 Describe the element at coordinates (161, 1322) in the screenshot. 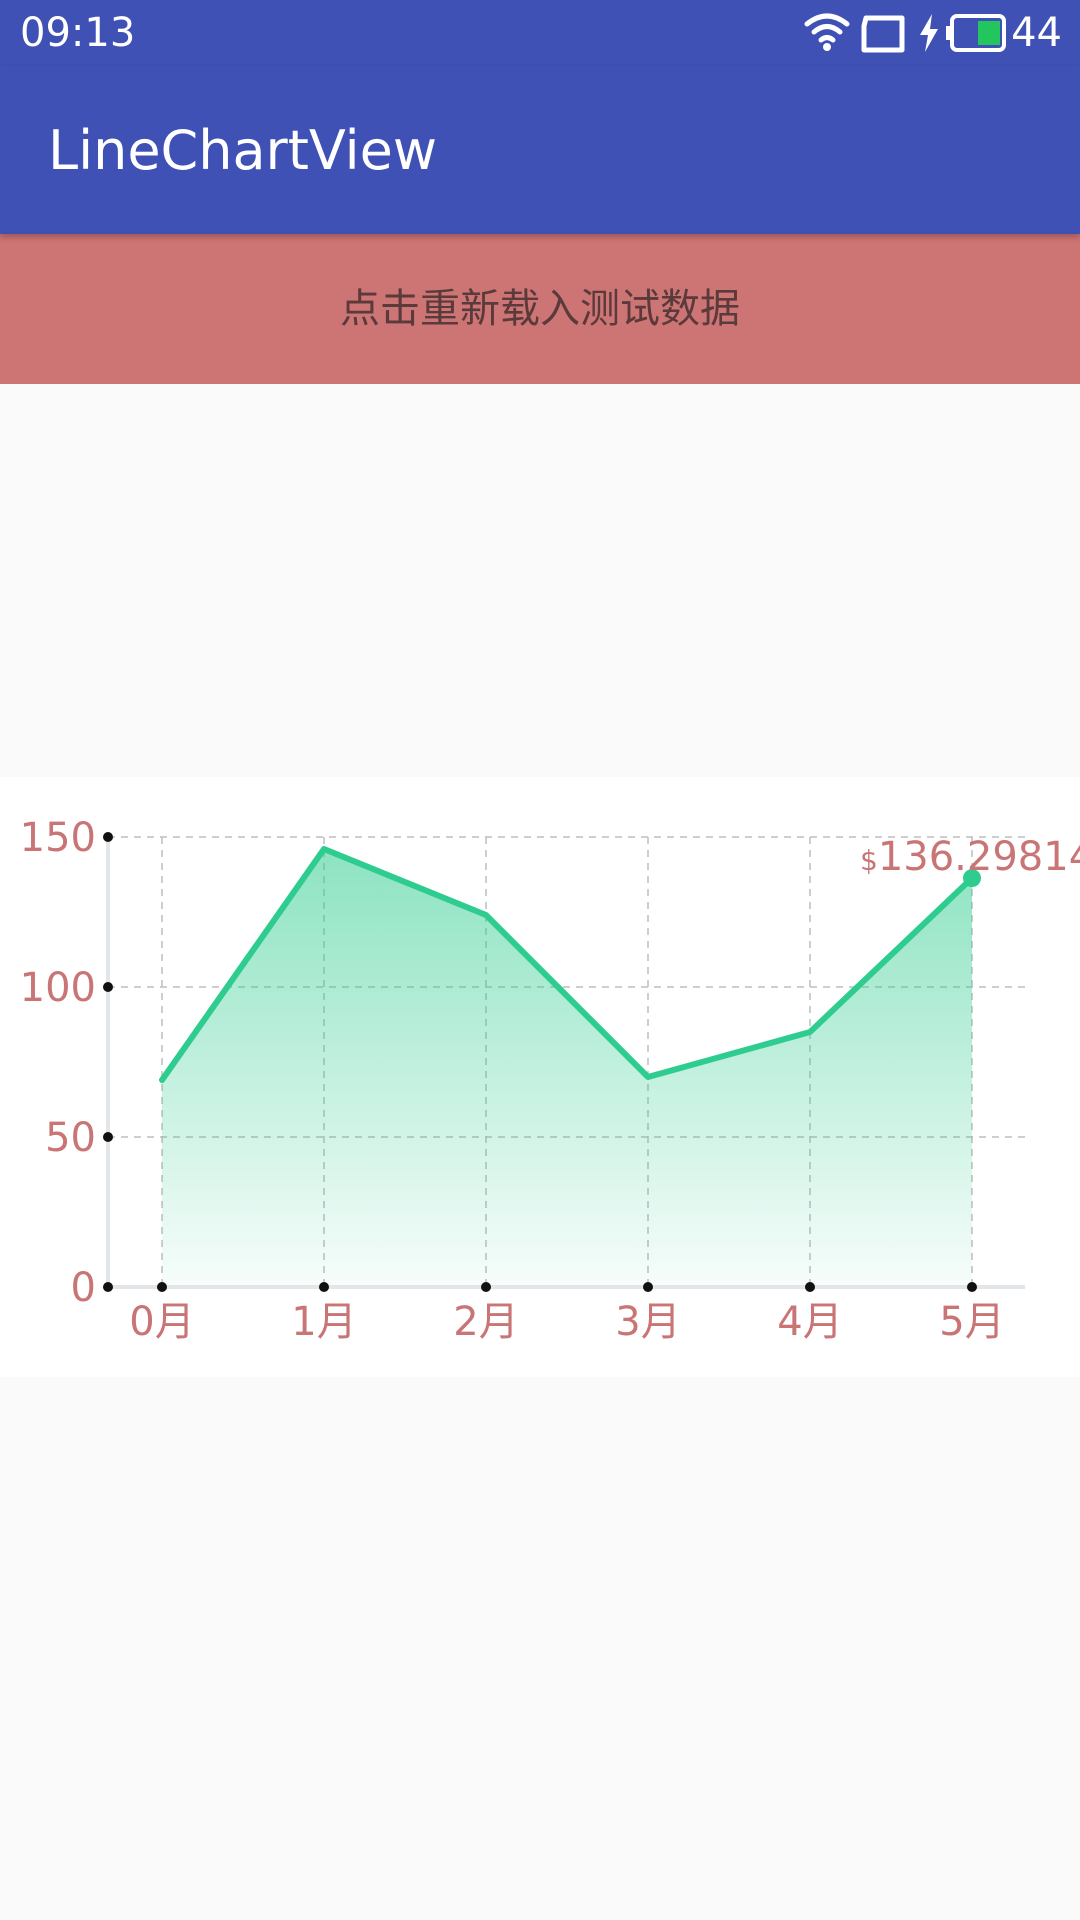

I see `x-tick-label: 0月` at that location.